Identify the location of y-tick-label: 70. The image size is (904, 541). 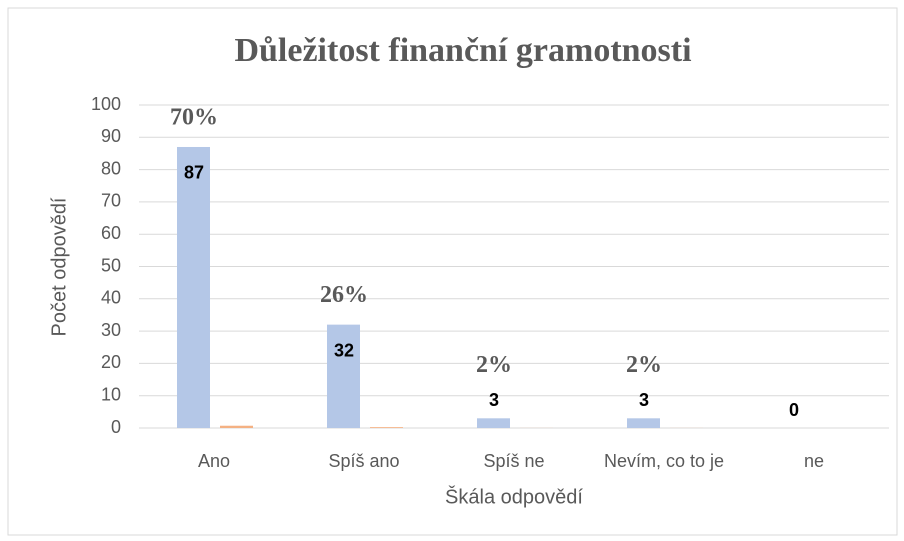
(111, 201).